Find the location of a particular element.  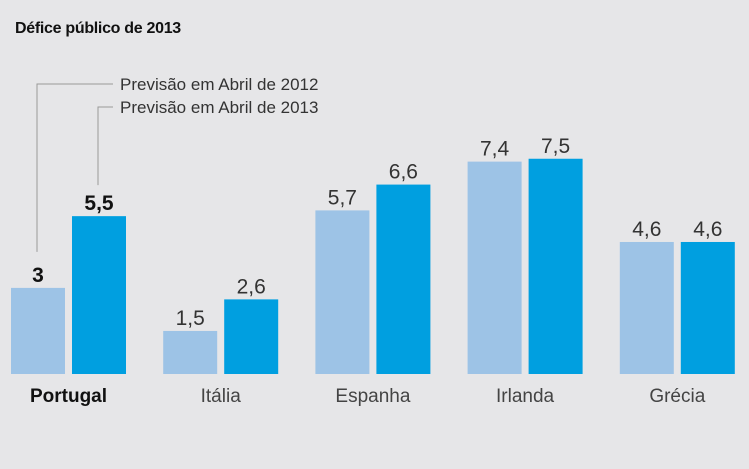

value-label-irlanda-2012: 7,4 is located at coordinates (495, 149).